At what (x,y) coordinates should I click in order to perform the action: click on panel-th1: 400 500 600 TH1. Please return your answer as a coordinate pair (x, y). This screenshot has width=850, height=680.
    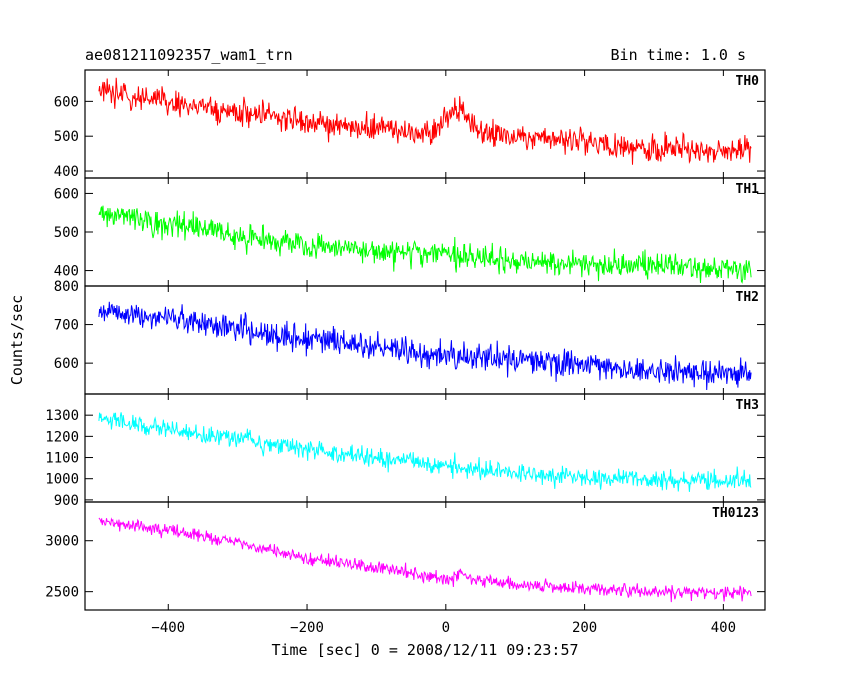
    Looking at the image, I should click on (410, 232).